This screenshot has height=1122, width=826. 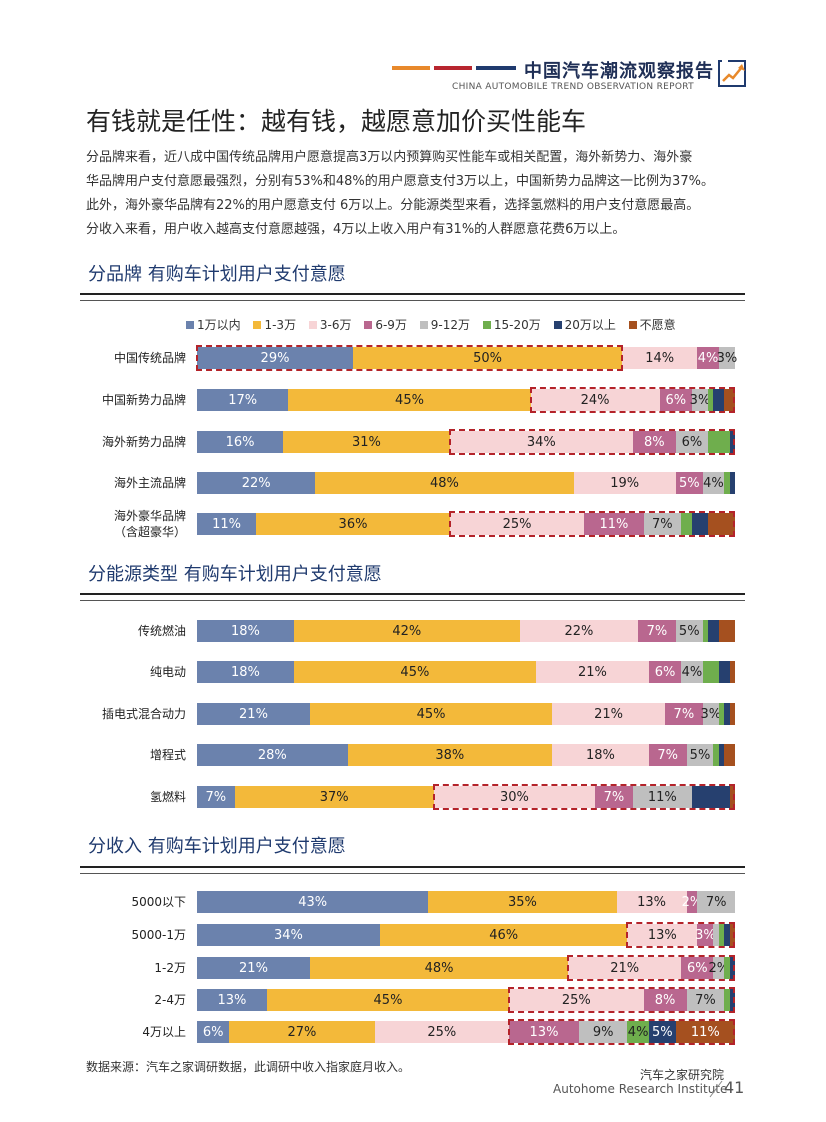 I want to click on legend-item: 1-3万, so click(x=274, y=324).